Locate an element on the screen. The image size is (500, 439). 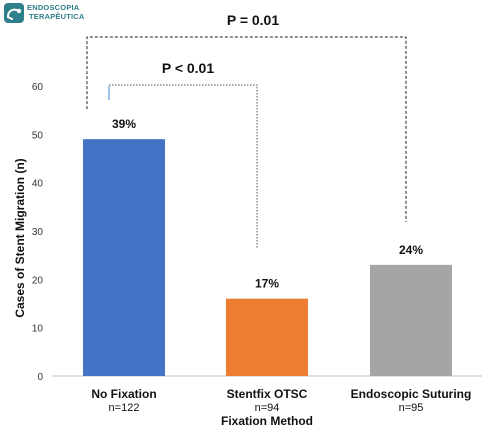
y-tick-label-3: 30 is located at coordinates (38, 232).